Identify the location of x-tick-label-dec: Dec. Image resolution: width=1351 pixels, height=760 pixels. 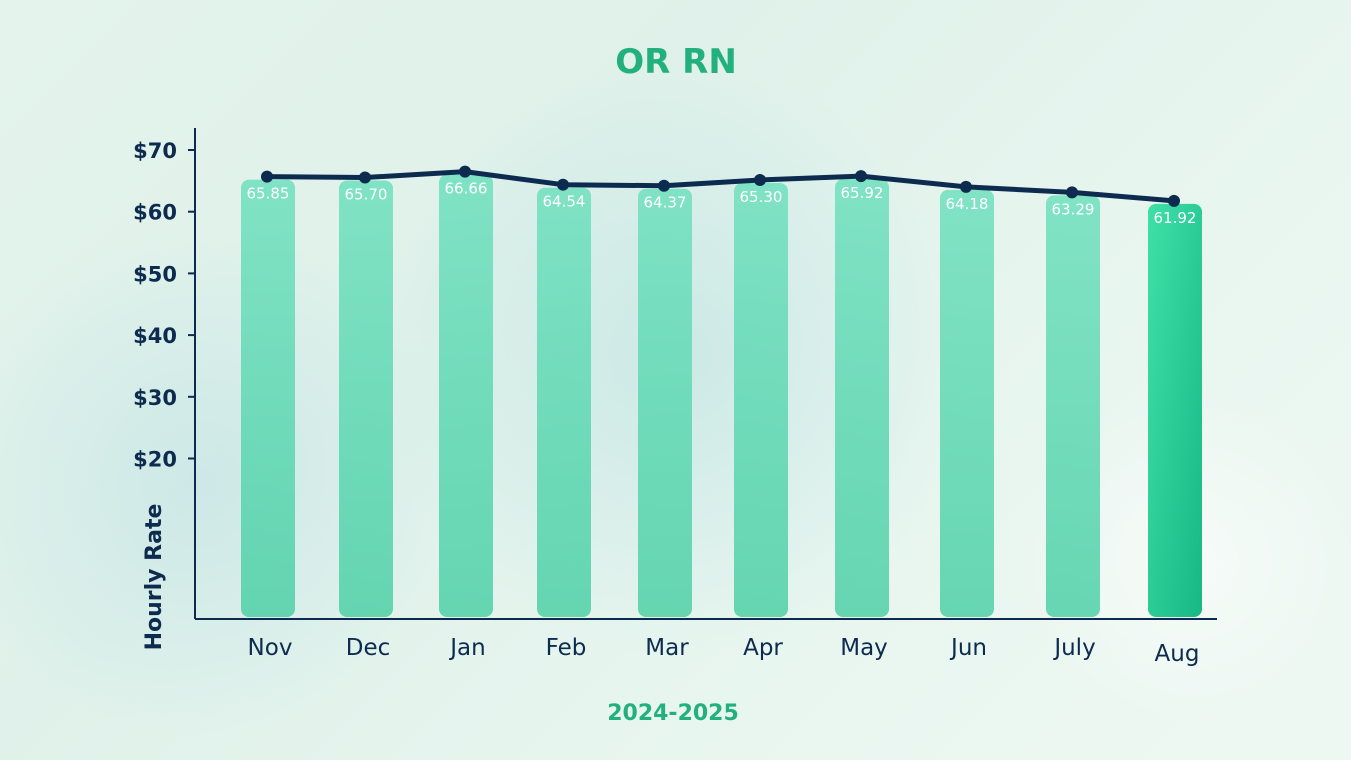
(368, 648).